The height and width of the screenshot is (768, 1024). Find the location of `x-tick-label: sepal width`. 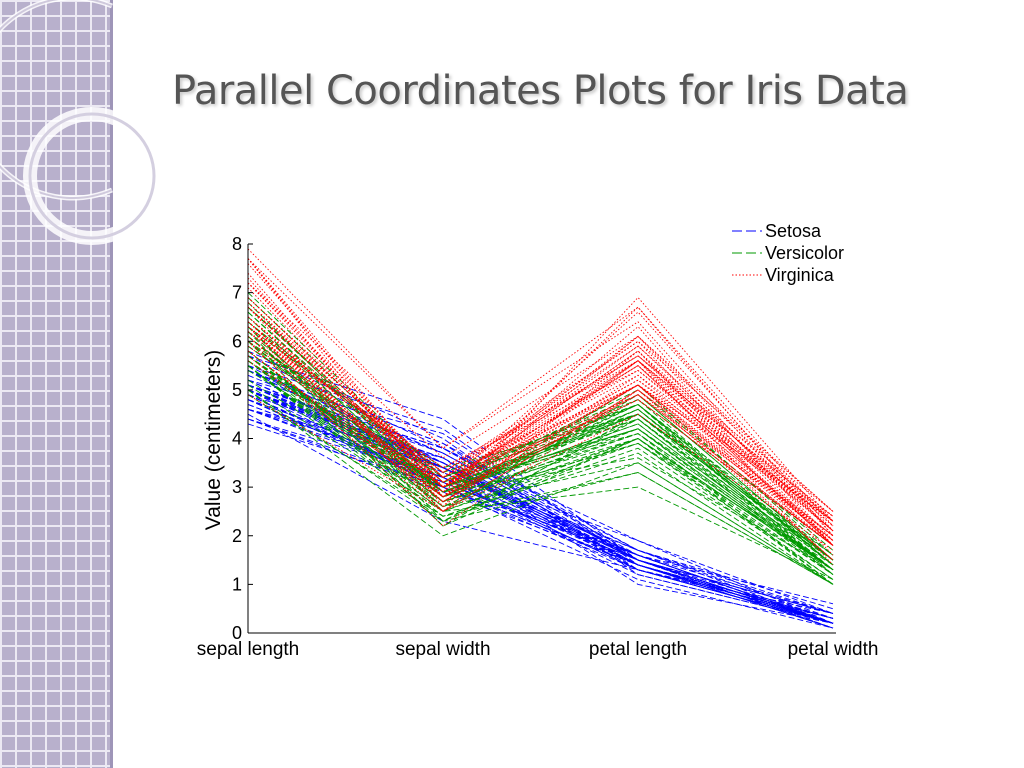

x-tick-label: sepal width is located at coordinates (442, 649).